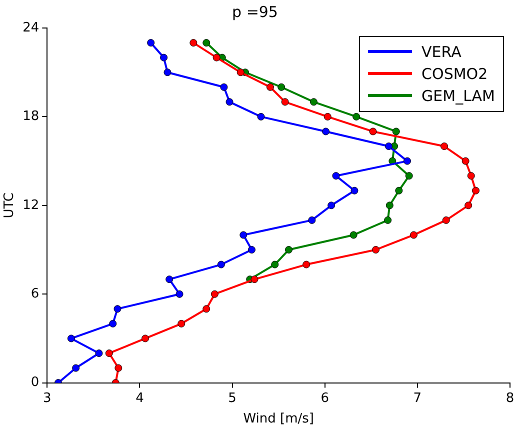 Image resolution: width=518 pixels, height=429 pixels. What do you see at coordinates (35, 294) in the screenshot?
I see `y-tick-label: 6` at bounding box center [35, 294].